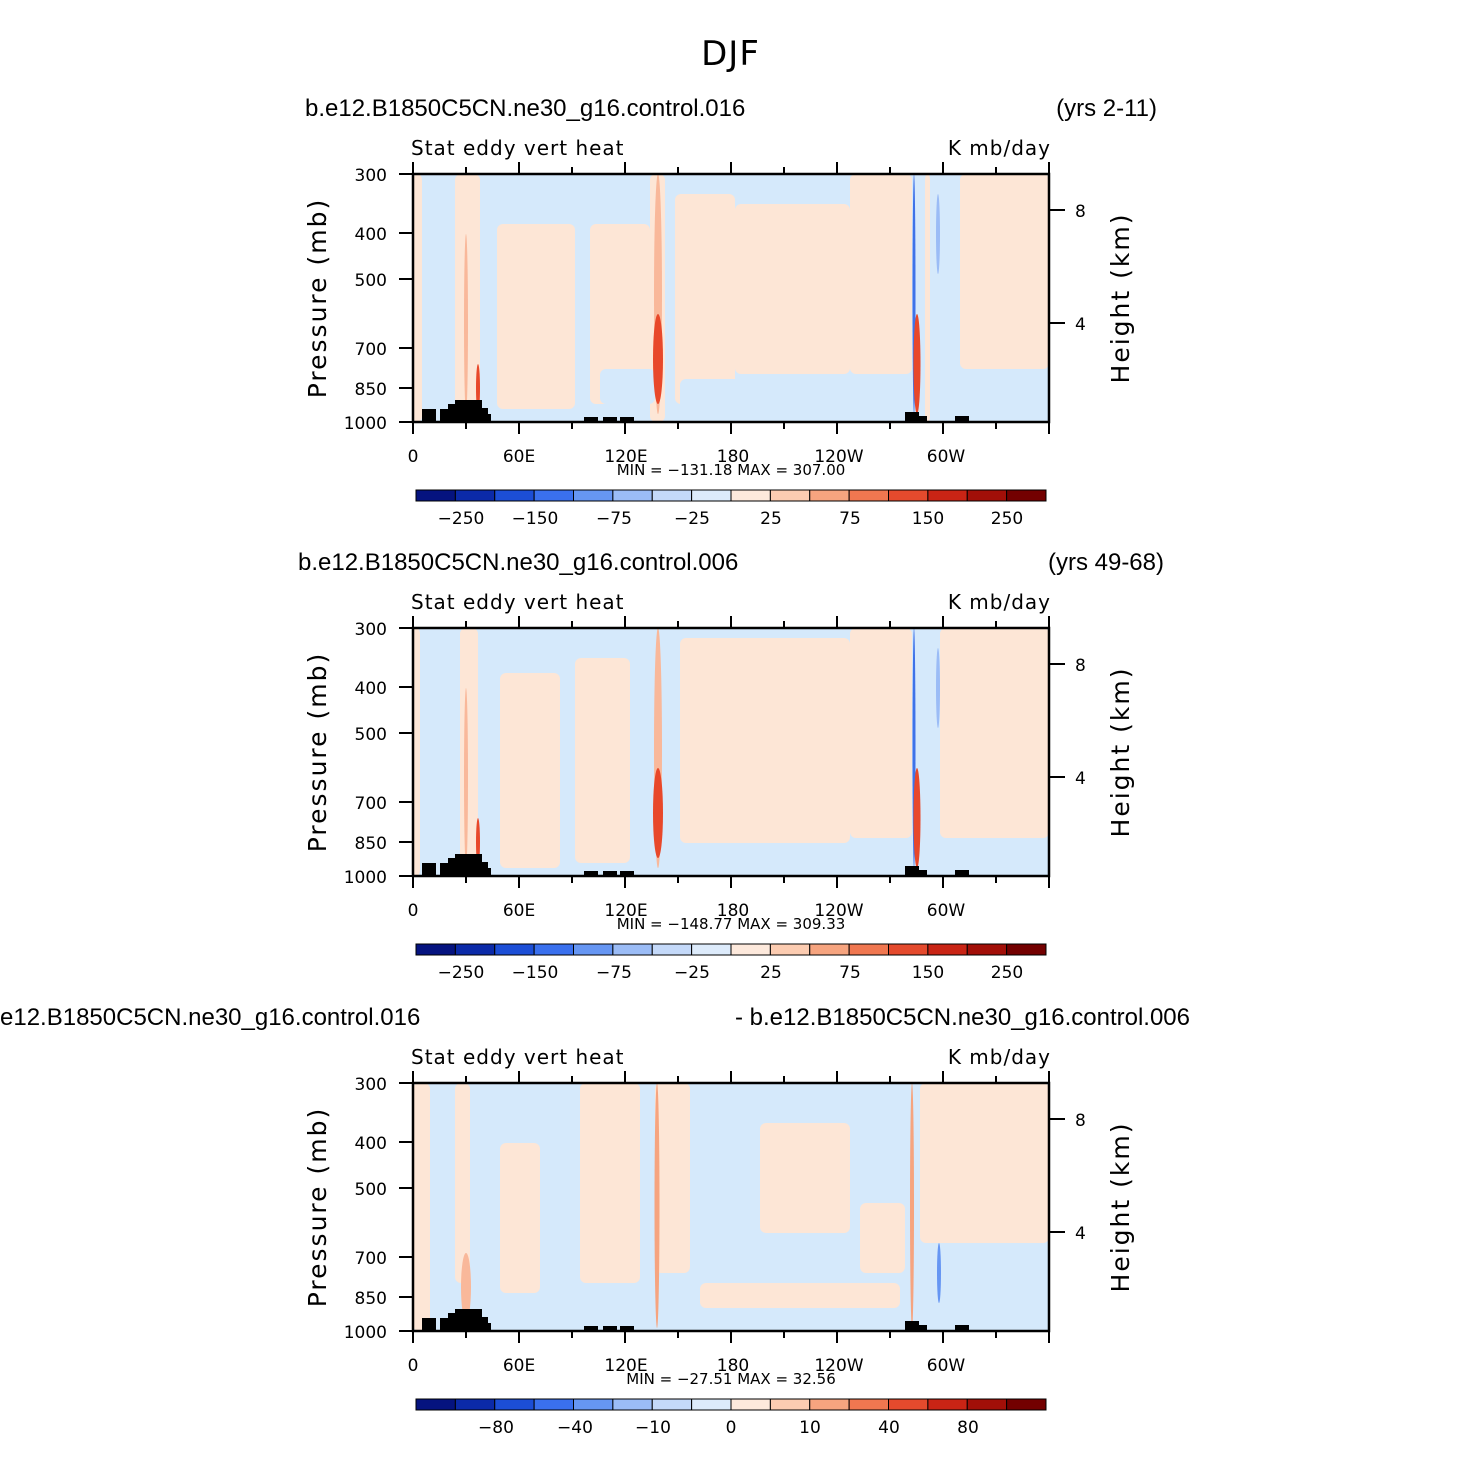 The height and width of the screenshot is (1459, 1461). What do you see at coordinates (730, 54) in the screenshot?
I see `page-title: DJF` at bounding box center [730, 54].